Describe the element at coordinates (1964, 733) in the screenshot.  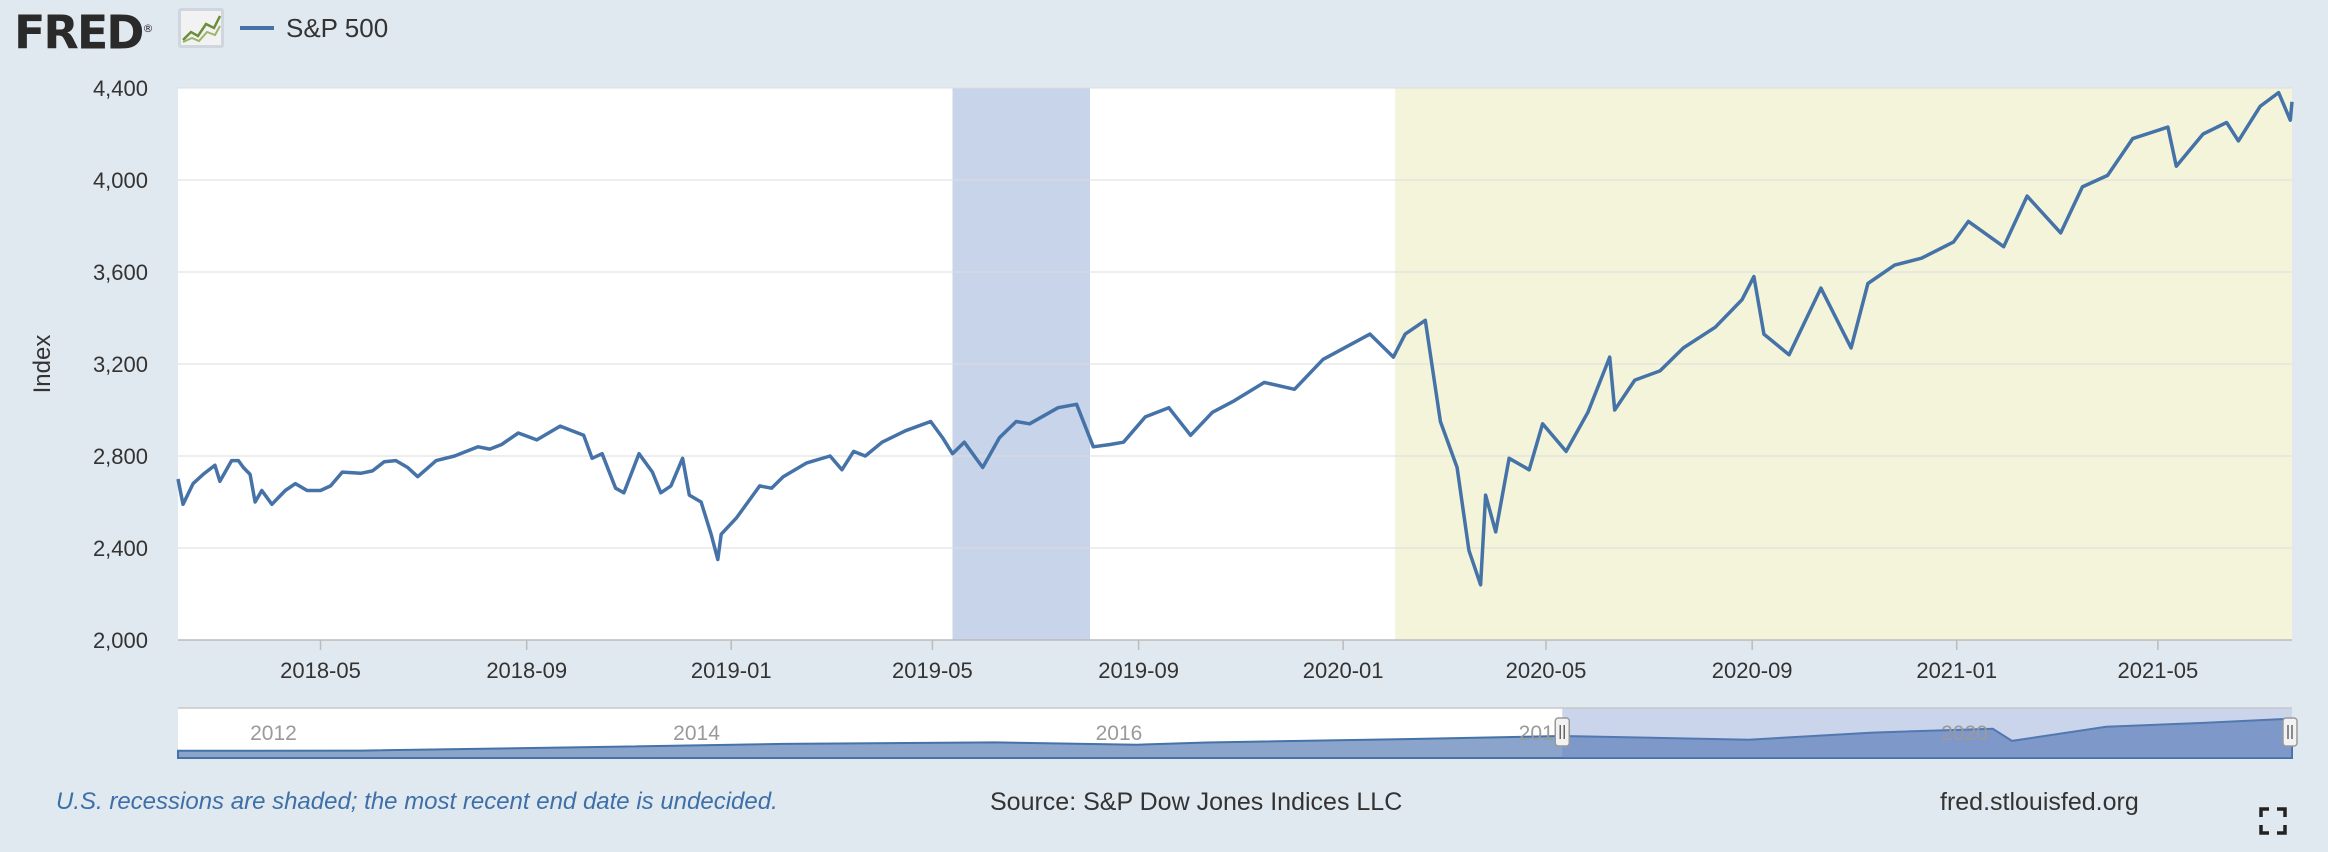
I see `navigator-year-label: 2020` at that location.